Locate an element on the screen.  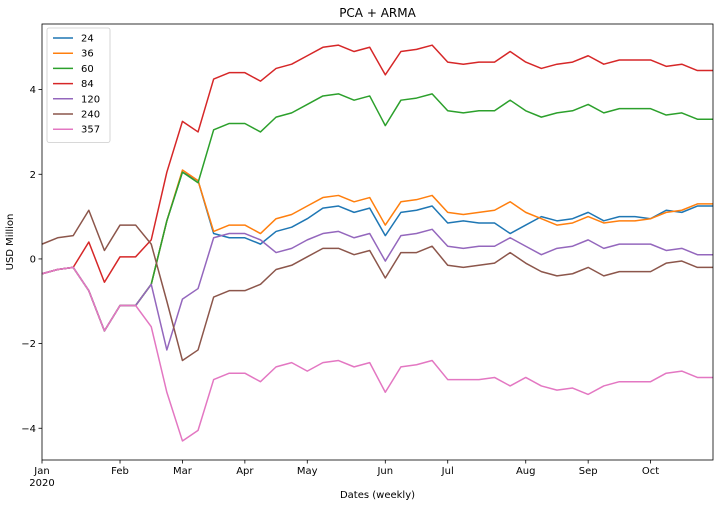
y-tick-label: 4 is located at coordinates (33, 90).